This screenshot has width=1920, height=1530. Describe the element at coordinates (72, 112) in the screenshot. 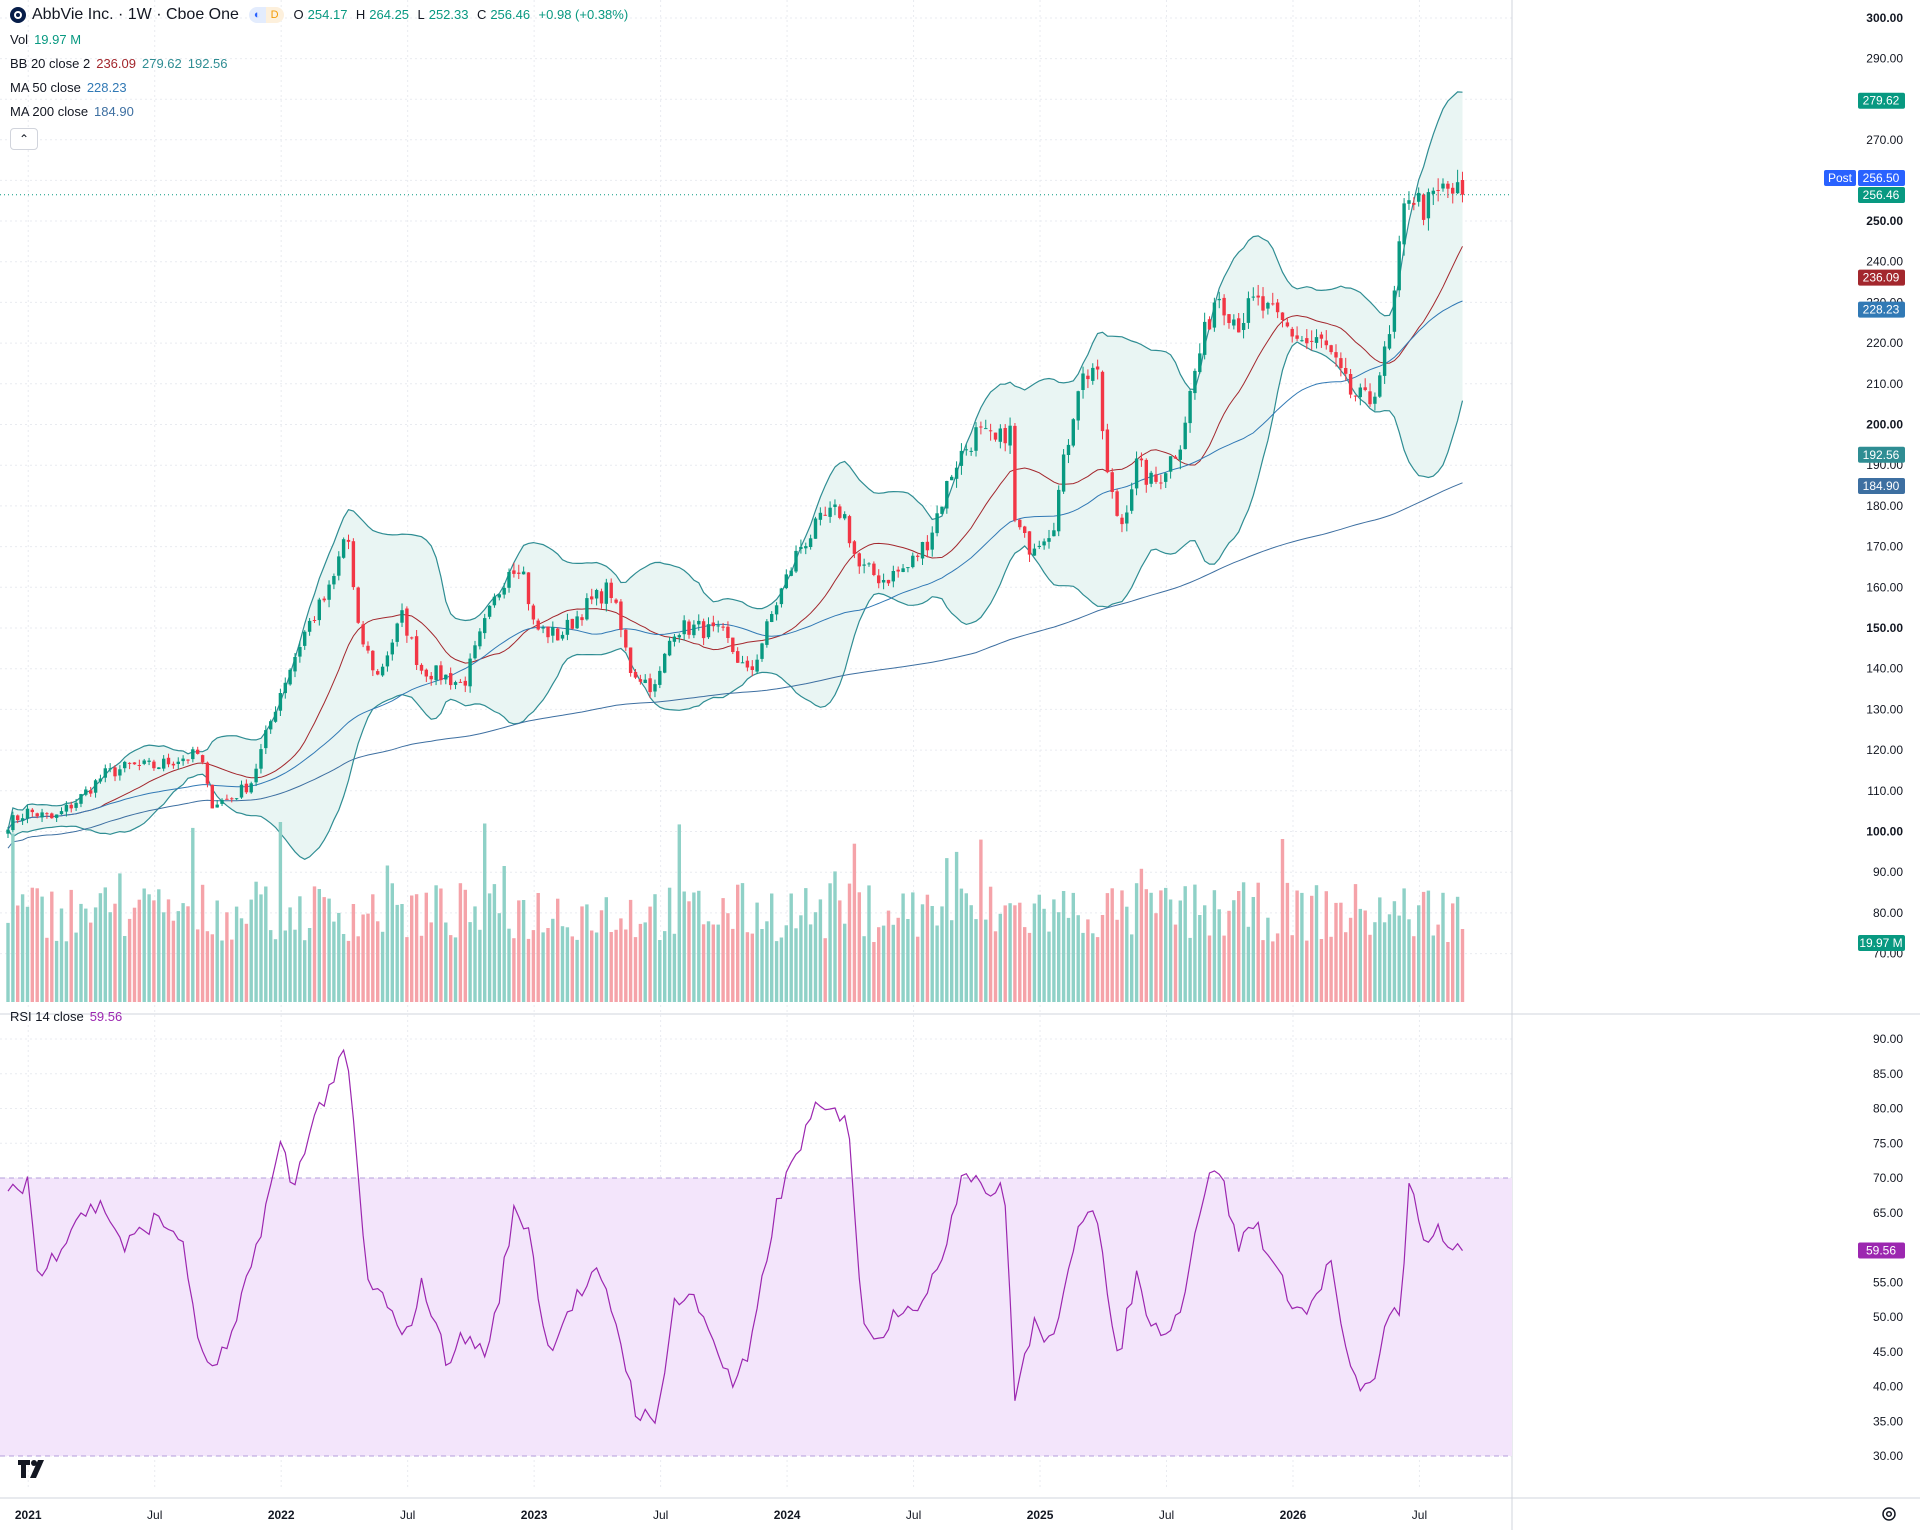

I see `ma200-legend: MA 200 close 184.90` at that location.